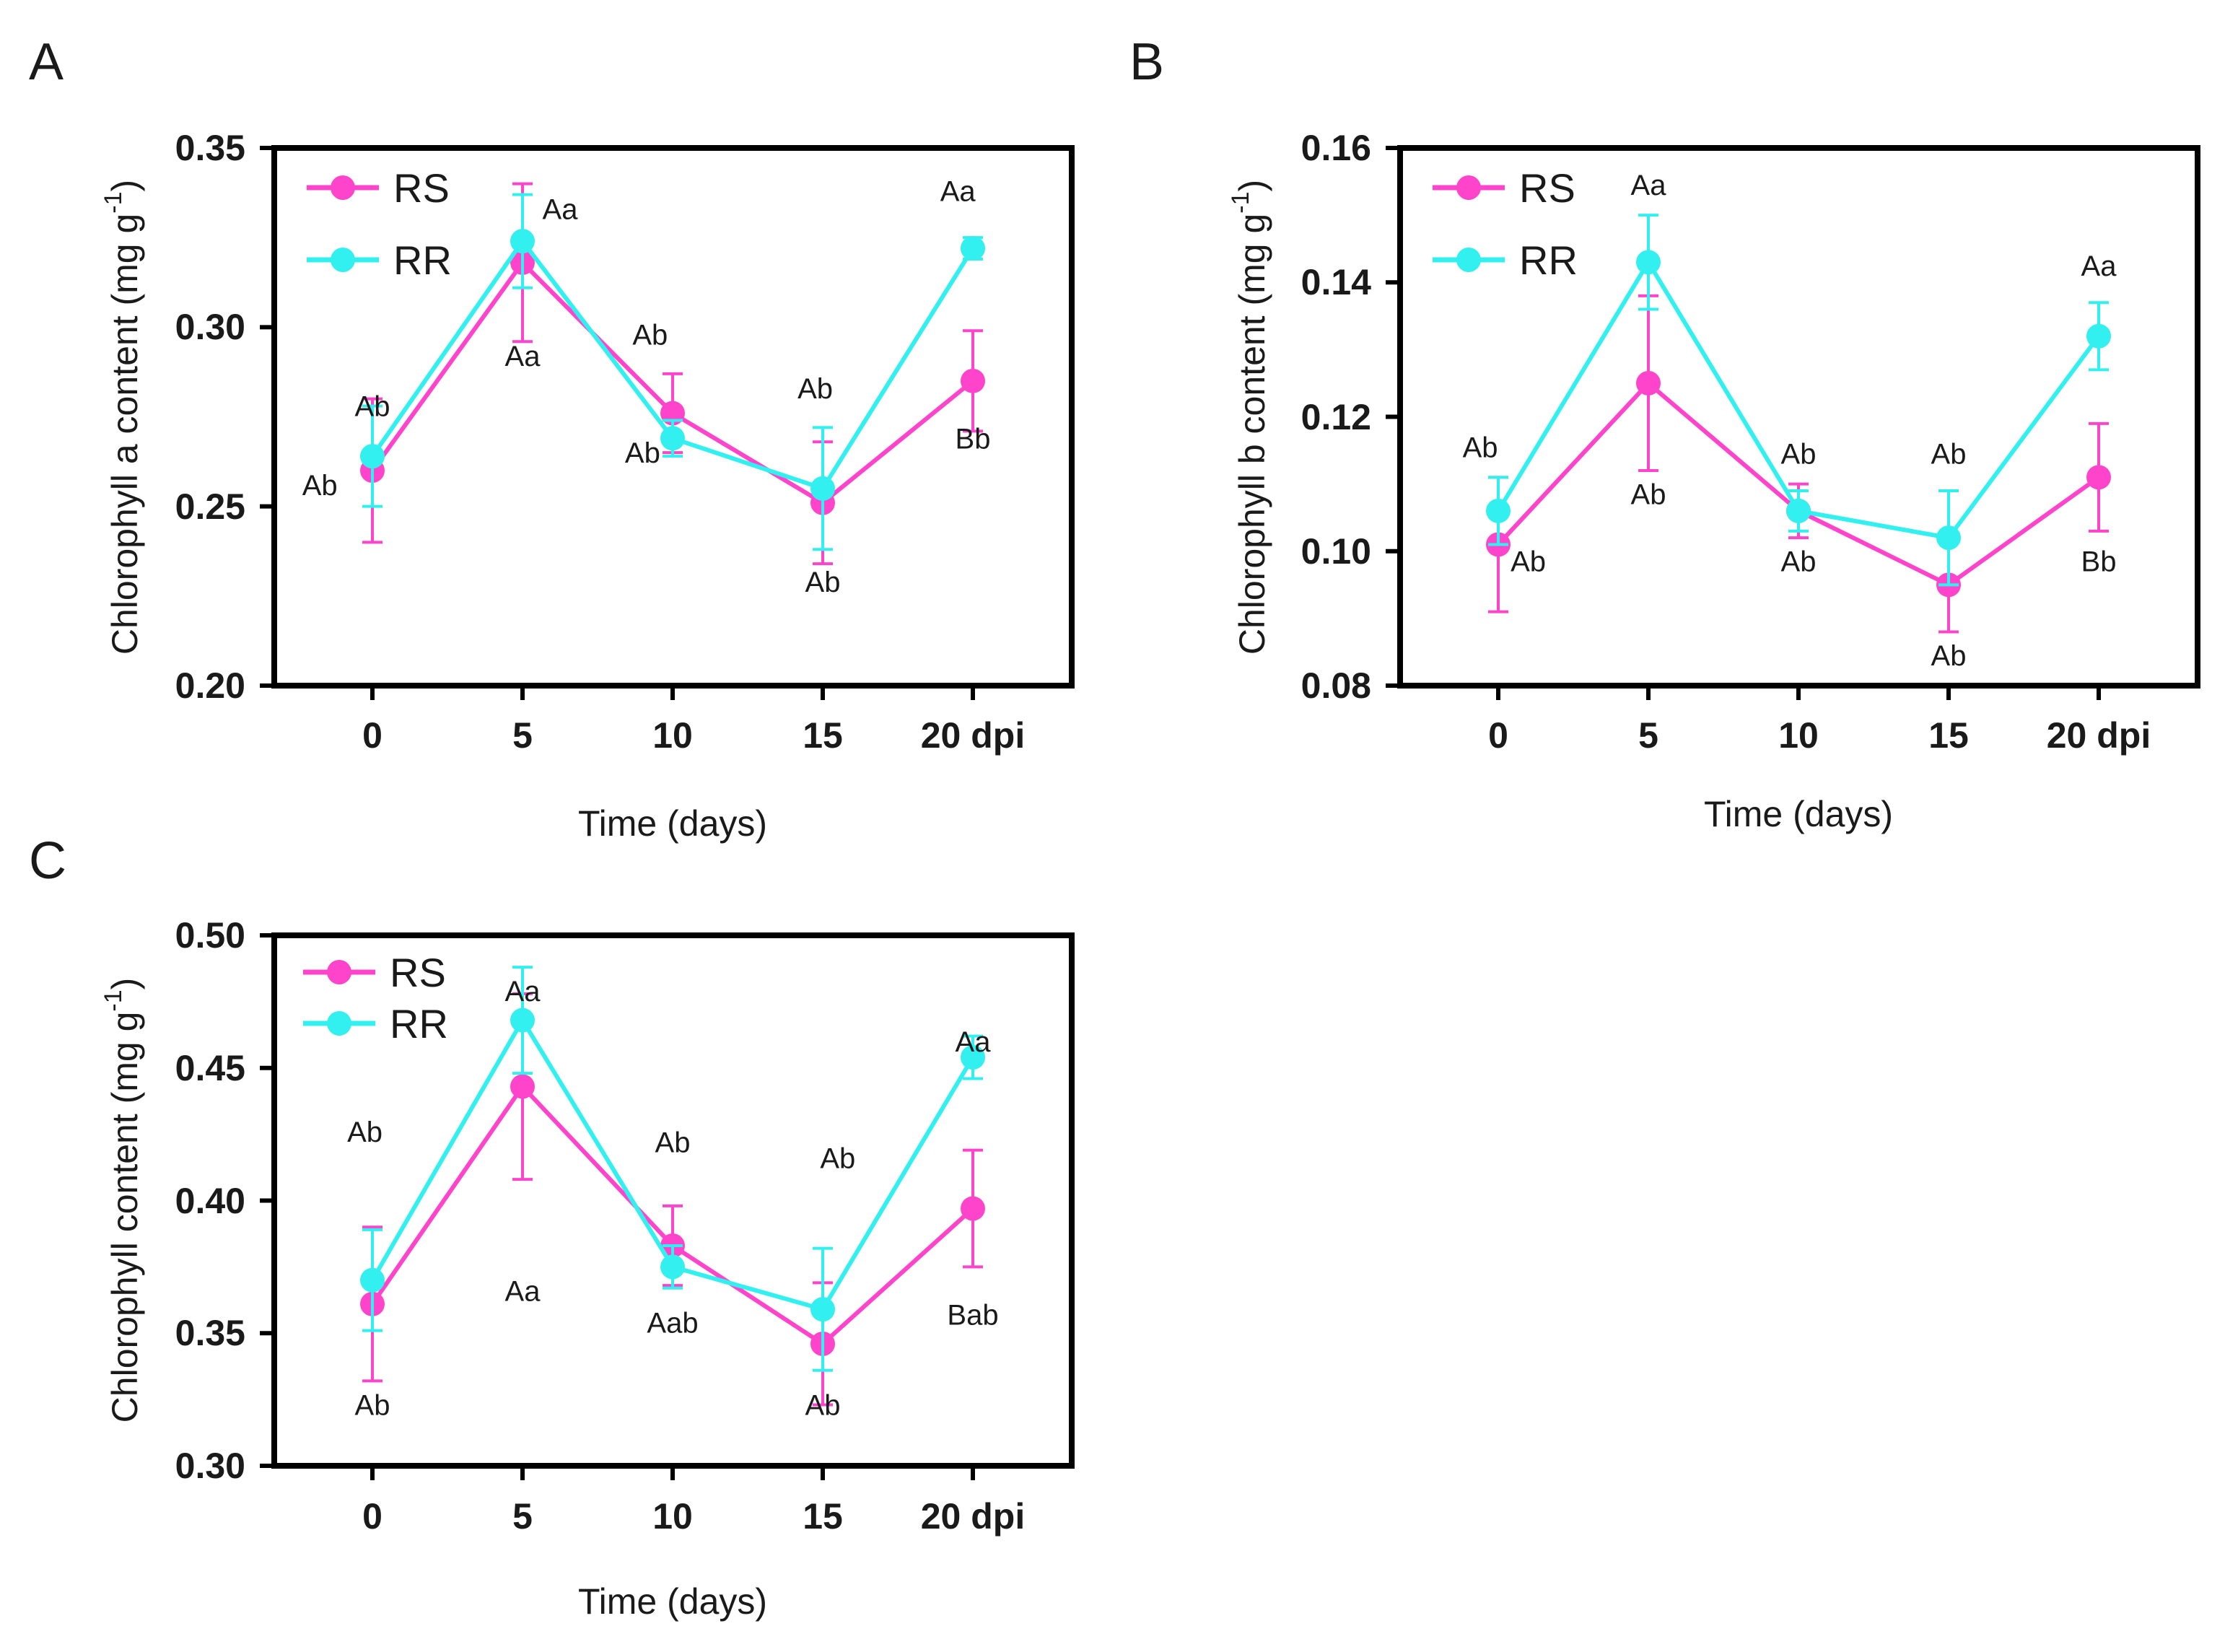 This screenshot has width=2225, height=1652. What do you see at coordinates (210, 1333) in the screenshot?
I see `panel-c-ytick-1: 0.35` at bounding box center [210, 1333].